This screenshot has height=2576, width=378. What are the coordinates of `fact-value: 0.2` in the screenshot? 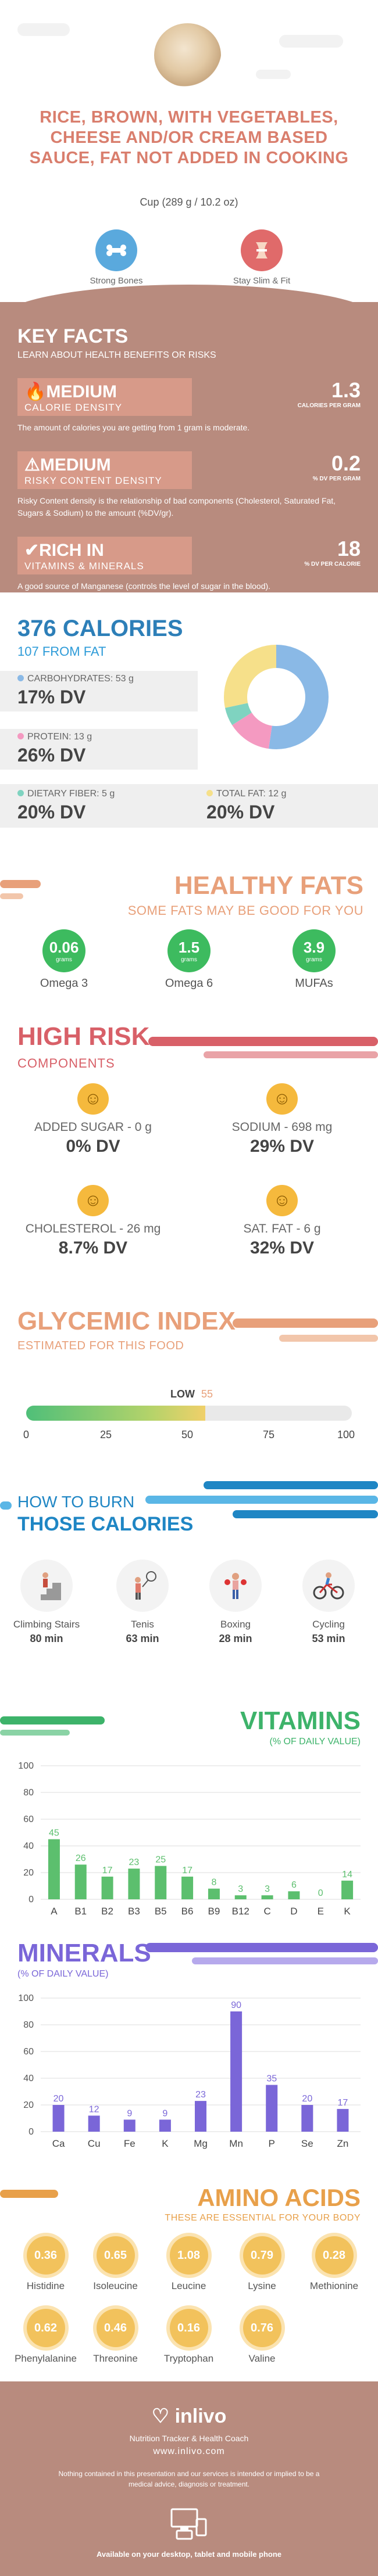 It's located at (346, 463).